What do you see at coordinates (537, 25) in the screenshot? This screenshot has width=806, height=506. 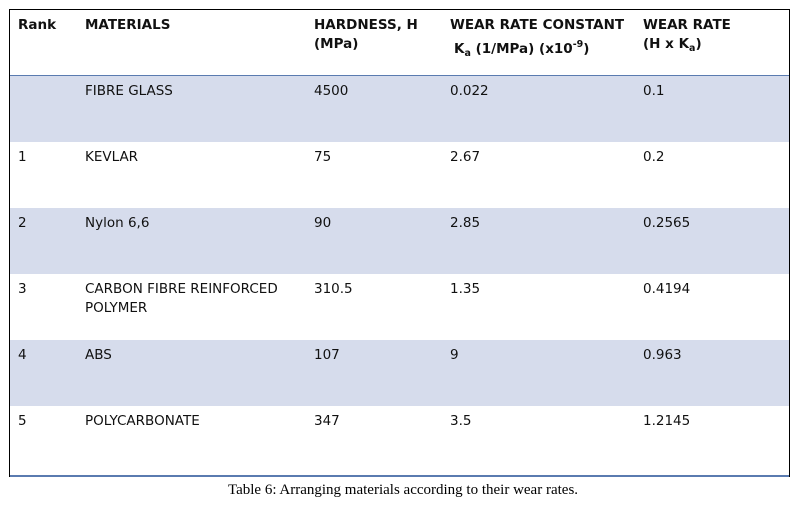 I see `header-constant-line1: WEAR RATE CONSTANT` at bounding box center [537, 25].